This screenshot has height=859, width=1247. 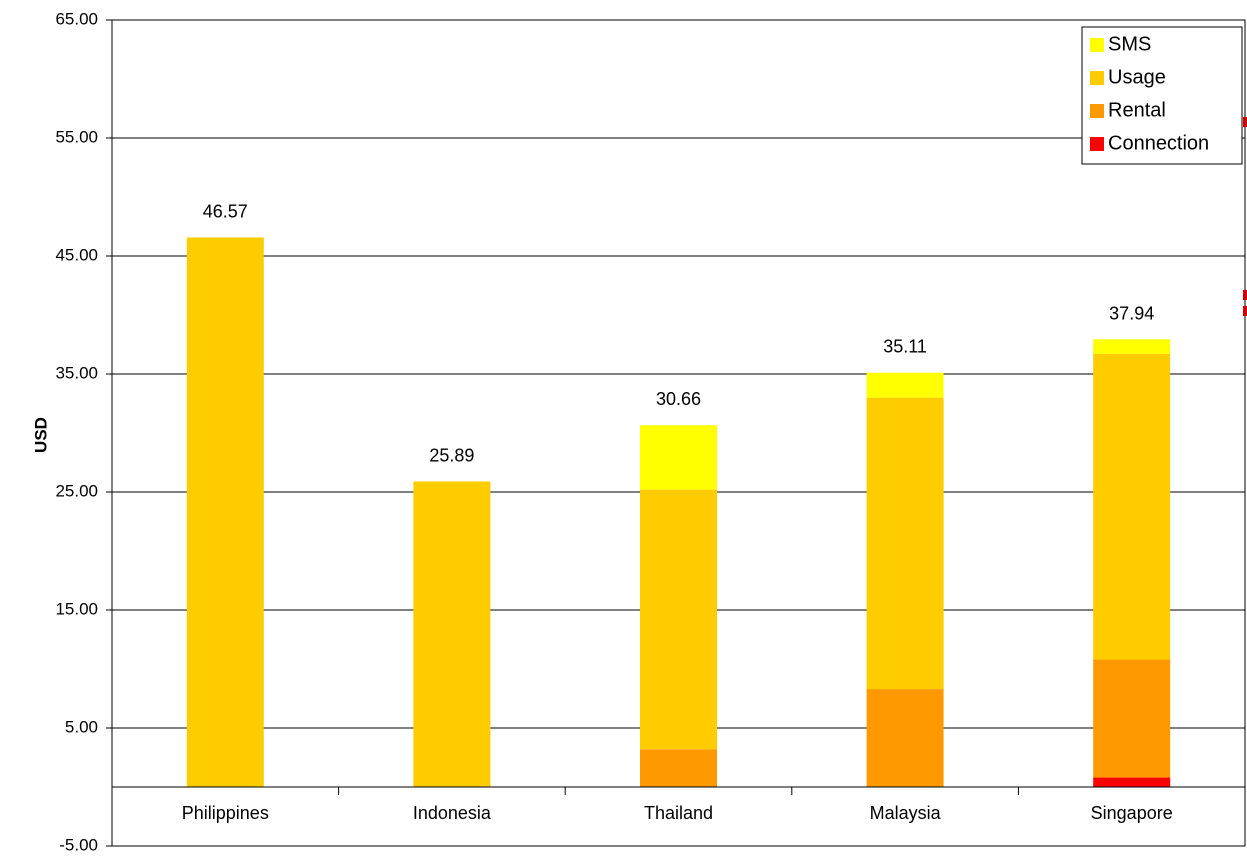 What do you see at coordinates (1097, 45) in the screenshot?
I see `legend-swatch-sms` at bounding box center [1097, 45].